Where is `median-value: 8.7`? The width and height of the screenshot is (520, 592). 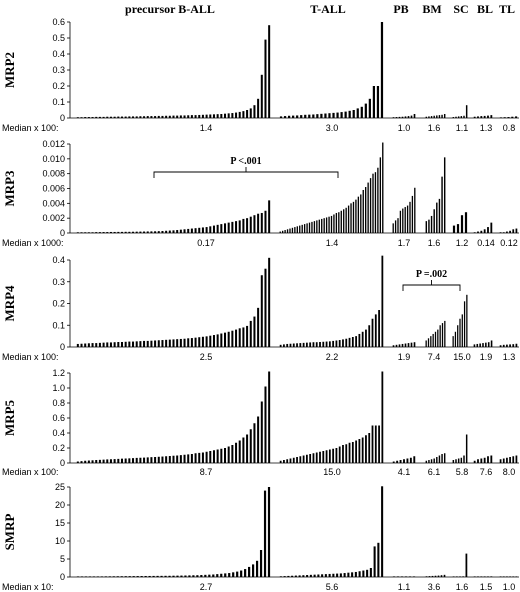
median-value: 8.7 is located at coordinates (206, 472).